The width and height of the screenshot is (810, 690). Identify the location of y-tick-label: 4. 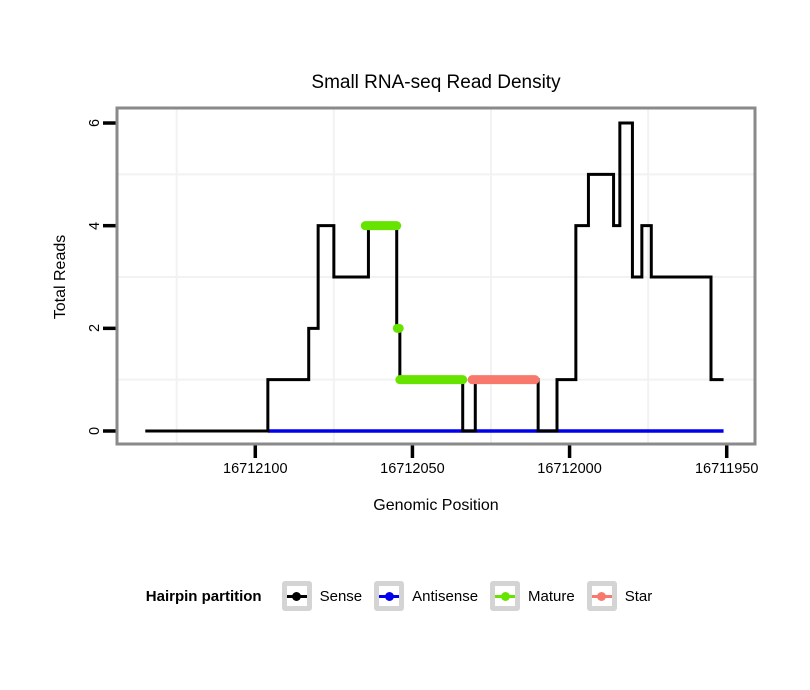
(95, 225).